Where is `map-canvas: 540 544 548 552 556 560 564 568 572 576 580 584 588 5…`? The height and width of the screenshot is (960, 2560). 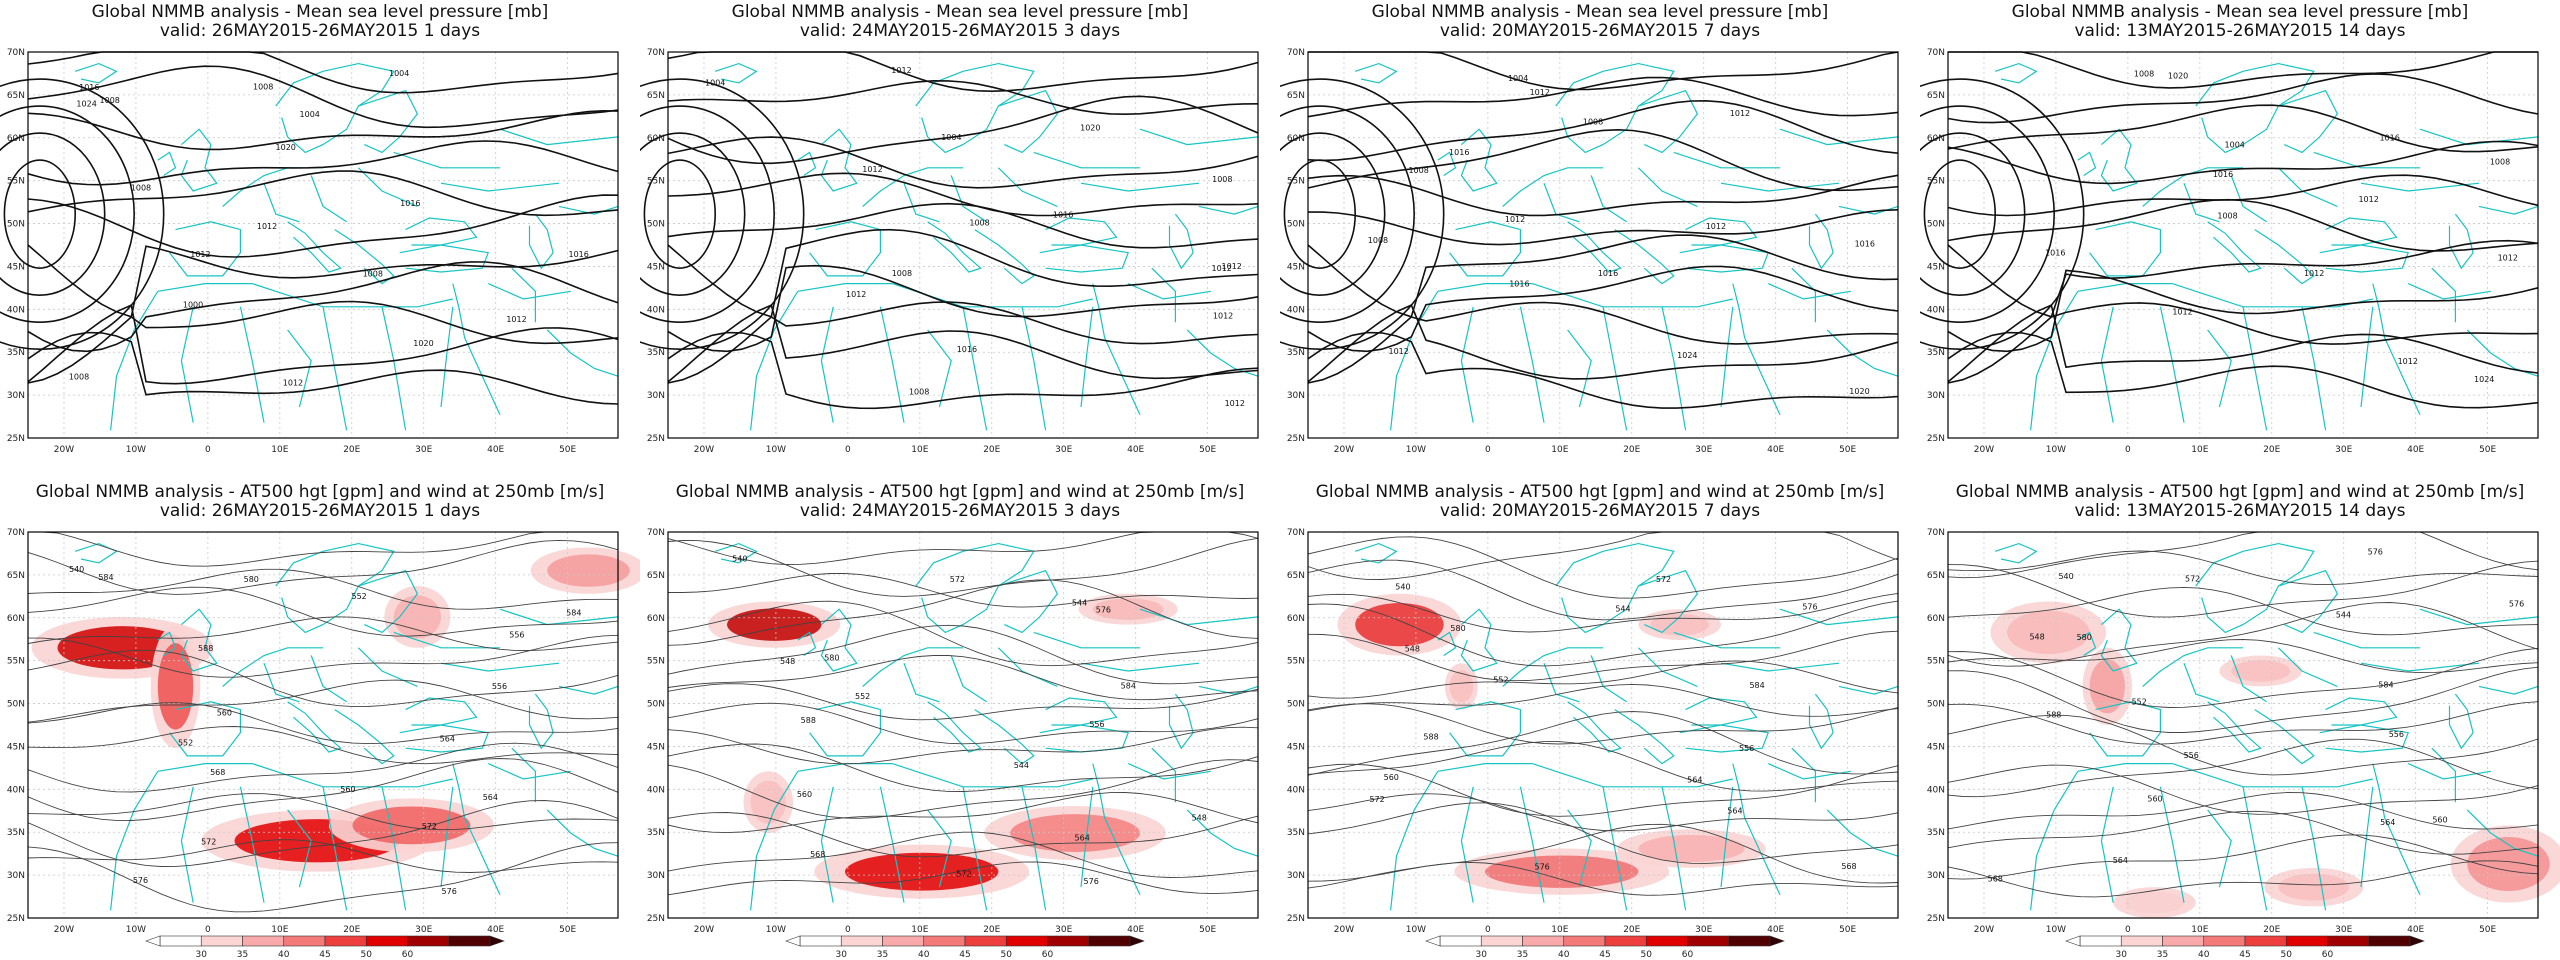
map-canvas: 540 544 548 552 556 560 564 568 572 576 580 584 588 5… is located at coordinates (1593, 744).